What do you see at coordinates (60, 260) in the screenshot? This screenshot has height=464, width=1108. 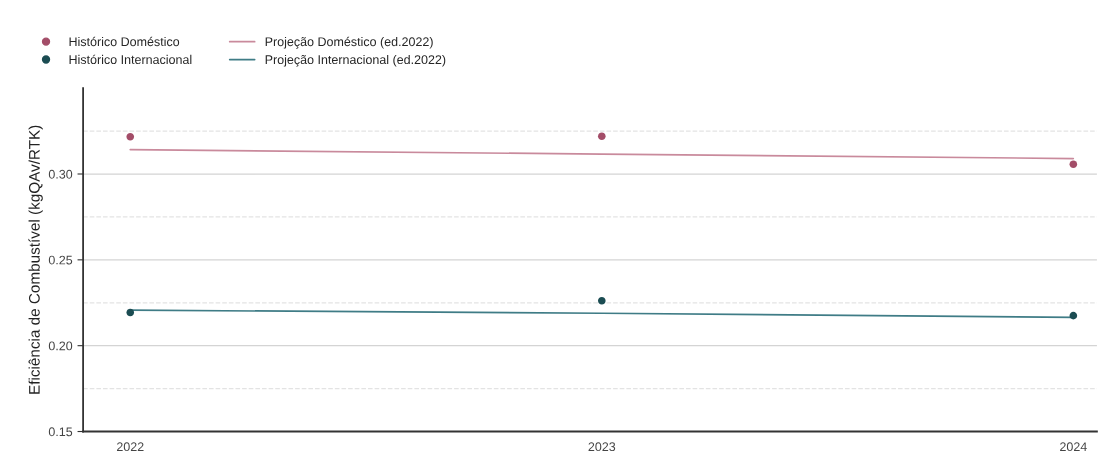 I see `y-tick-label: 0.25` at bounding box center [60, 260].